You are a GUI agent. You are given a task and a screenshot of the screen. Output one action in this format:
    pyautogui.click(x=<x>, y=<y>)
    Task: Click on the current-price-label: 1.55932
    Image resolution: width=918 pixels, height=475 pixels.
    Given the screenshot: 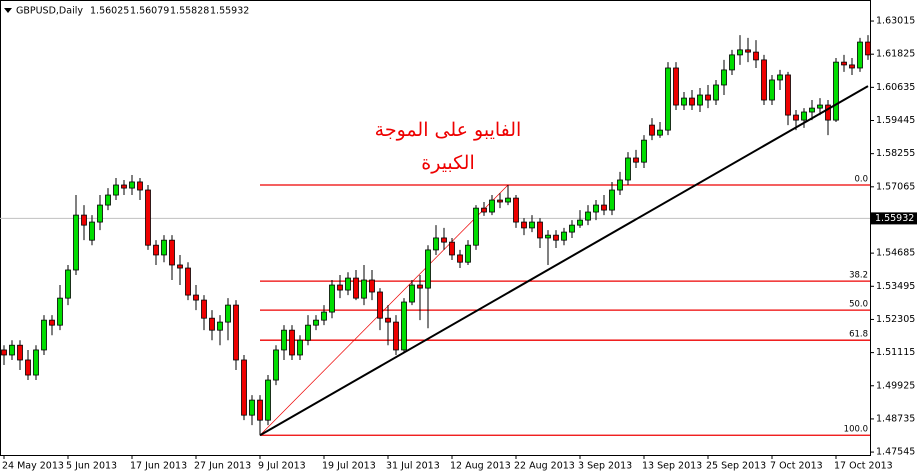 What is the action you would take?
    pyautogui.click(x=894, y=218)
    